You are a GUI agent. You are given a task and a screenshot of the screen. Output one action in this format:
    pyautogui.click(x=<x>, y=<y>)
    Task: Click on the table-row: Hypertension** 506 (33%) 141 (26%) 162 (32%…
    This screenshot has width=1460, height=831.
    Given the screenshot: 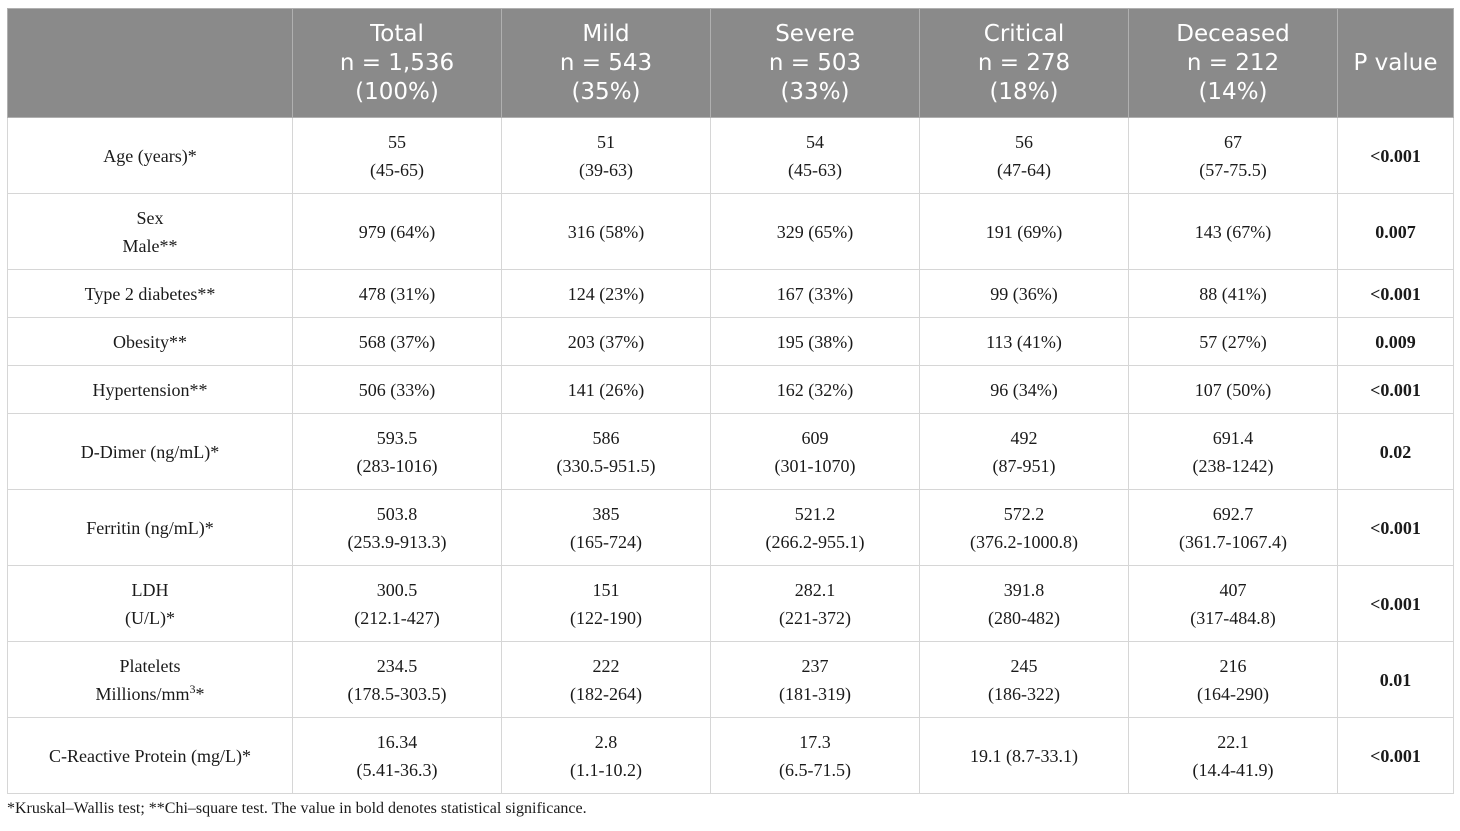 What is the action you would take?
    pyautogui.click(x=730, y=389)
    